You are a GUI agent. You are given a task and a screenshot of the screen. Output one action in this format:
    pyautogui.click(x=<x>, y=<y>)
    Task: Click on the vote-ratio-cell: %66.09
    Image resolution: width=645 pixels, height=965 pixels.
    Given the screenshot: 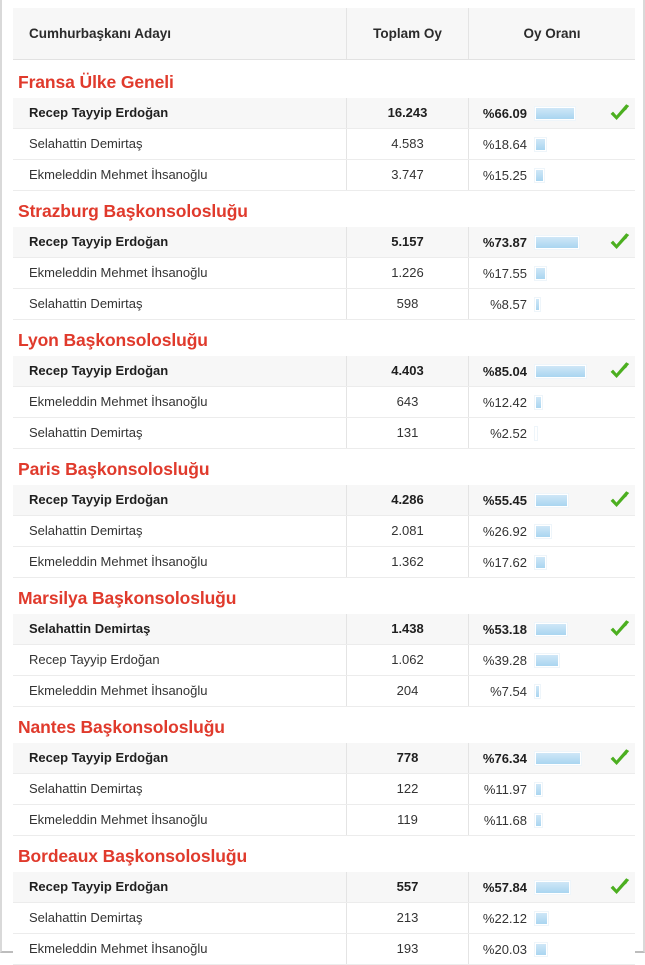 What is the action you would take?
    pyautogui.click(x=552, y=113)
    